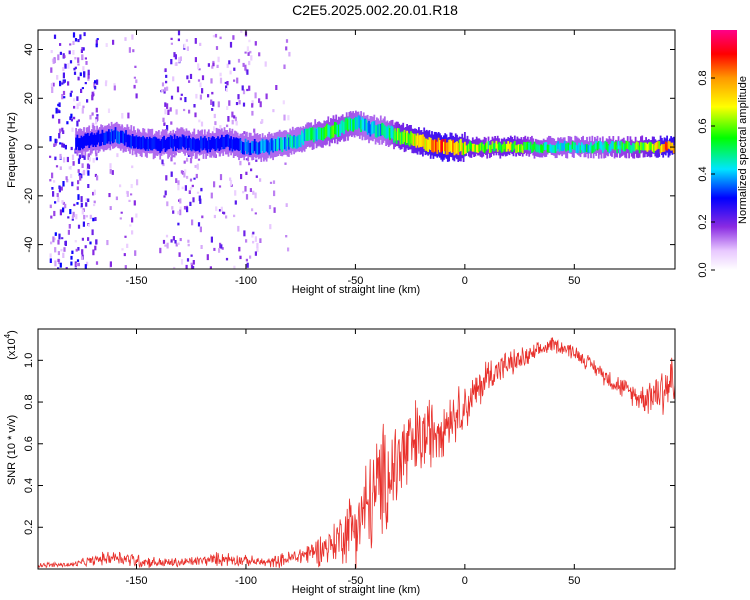 This screenshot has width=750, height=600. Describe the element at coordinates (706, 174) in the screenshot. I see `colorbar-ticks: 0.0 0.2 0.4 0.6 0.8` at that location.